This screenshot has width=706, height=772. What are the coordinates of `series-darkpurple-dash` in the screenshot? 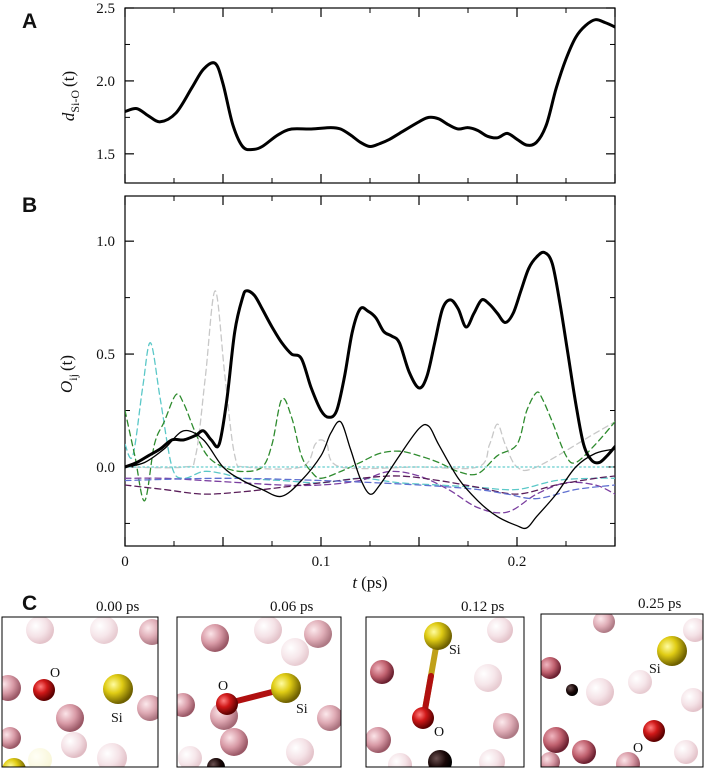 It's located at (370, 485).